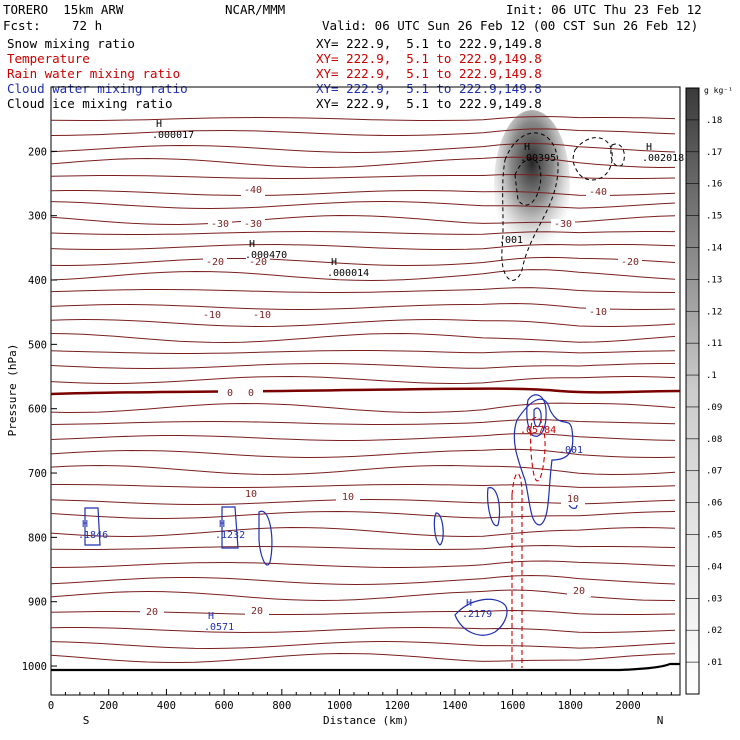  I want to click on forecast-hour: 72 h, so click(87, 25).